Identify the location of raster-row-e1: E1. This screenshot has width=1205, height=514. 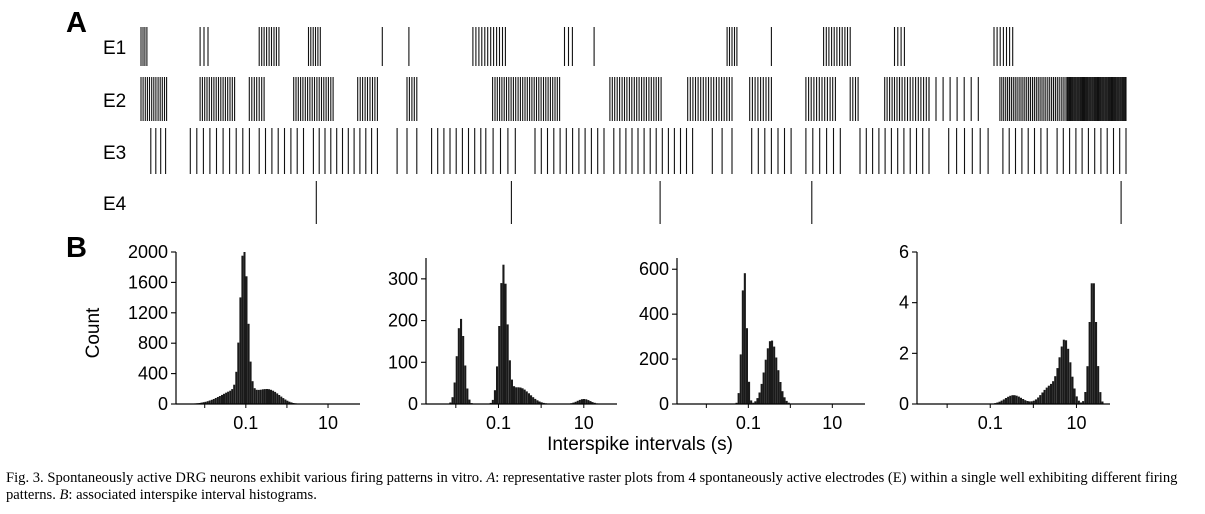
(558, 46).